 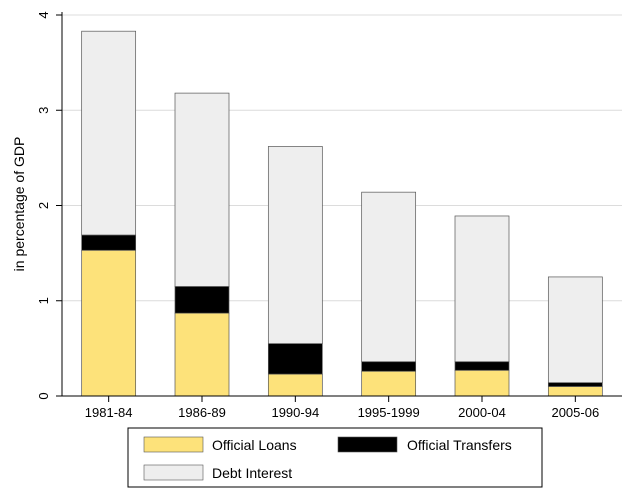 What do you see at coordinates (389, 412) in the screenshot?
I see `x-tick-label: 1995-1999` at bounding box center [389, 412].